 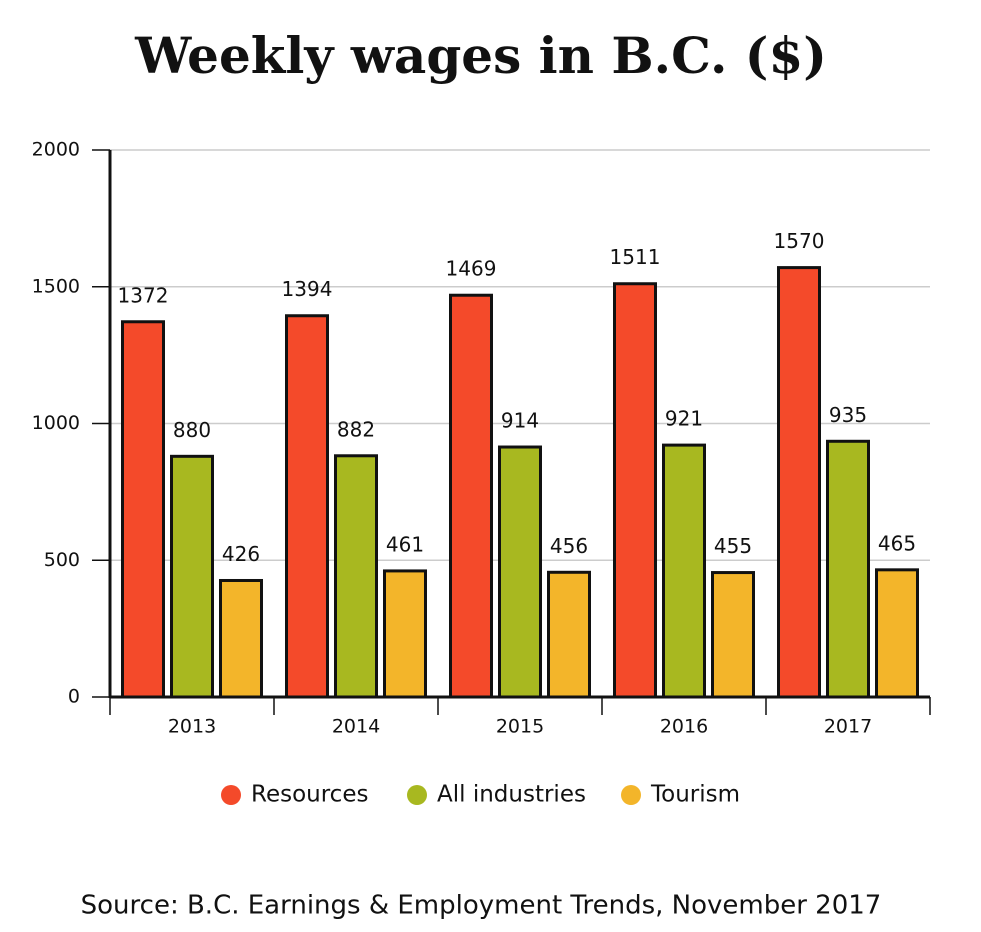 I want to click on value-label: 456, so click(x=569, y=546).